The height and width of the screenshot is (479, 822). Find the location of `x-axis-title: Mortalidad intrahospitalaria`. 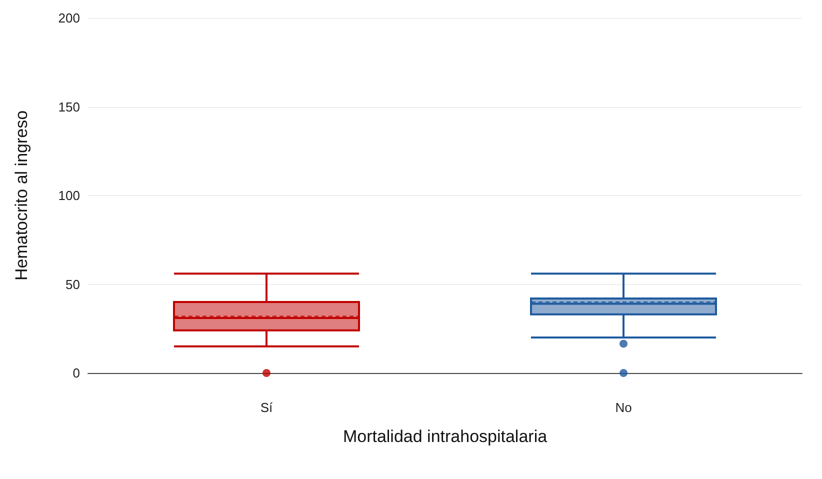

x-axis-title: Mortalidad intrahospitalaria is located at coordinates (445, 436).